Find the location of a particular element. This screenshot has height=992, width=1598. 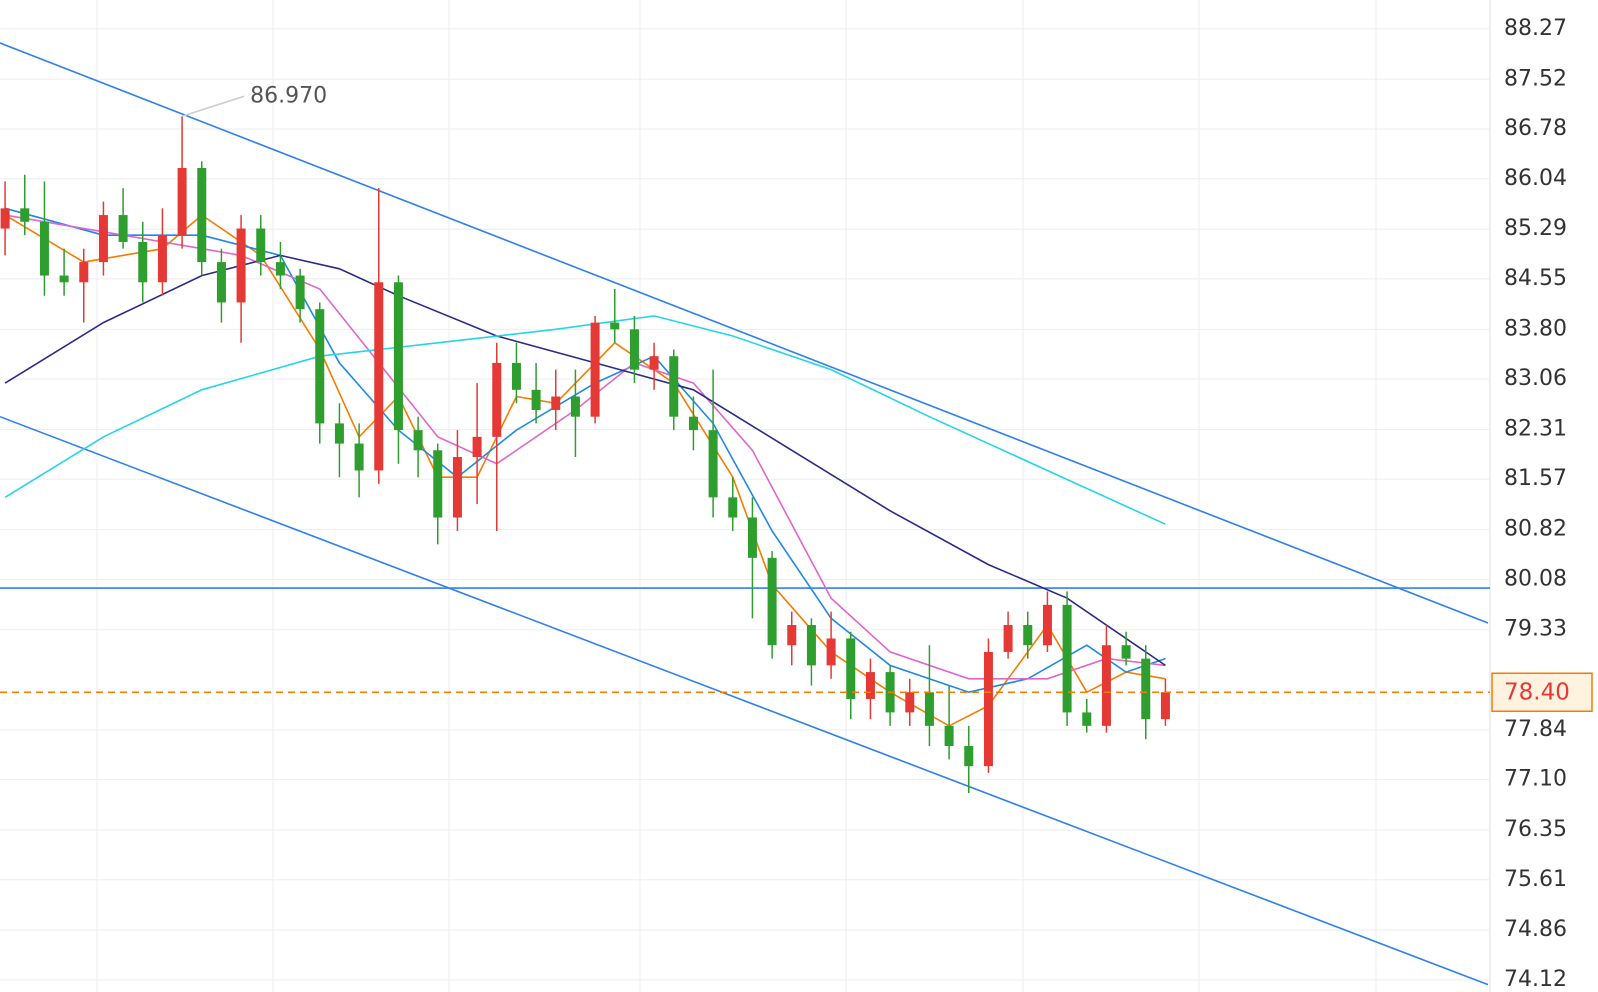

y-tick-label: 88.27 is located at coordinates (1535, 28).